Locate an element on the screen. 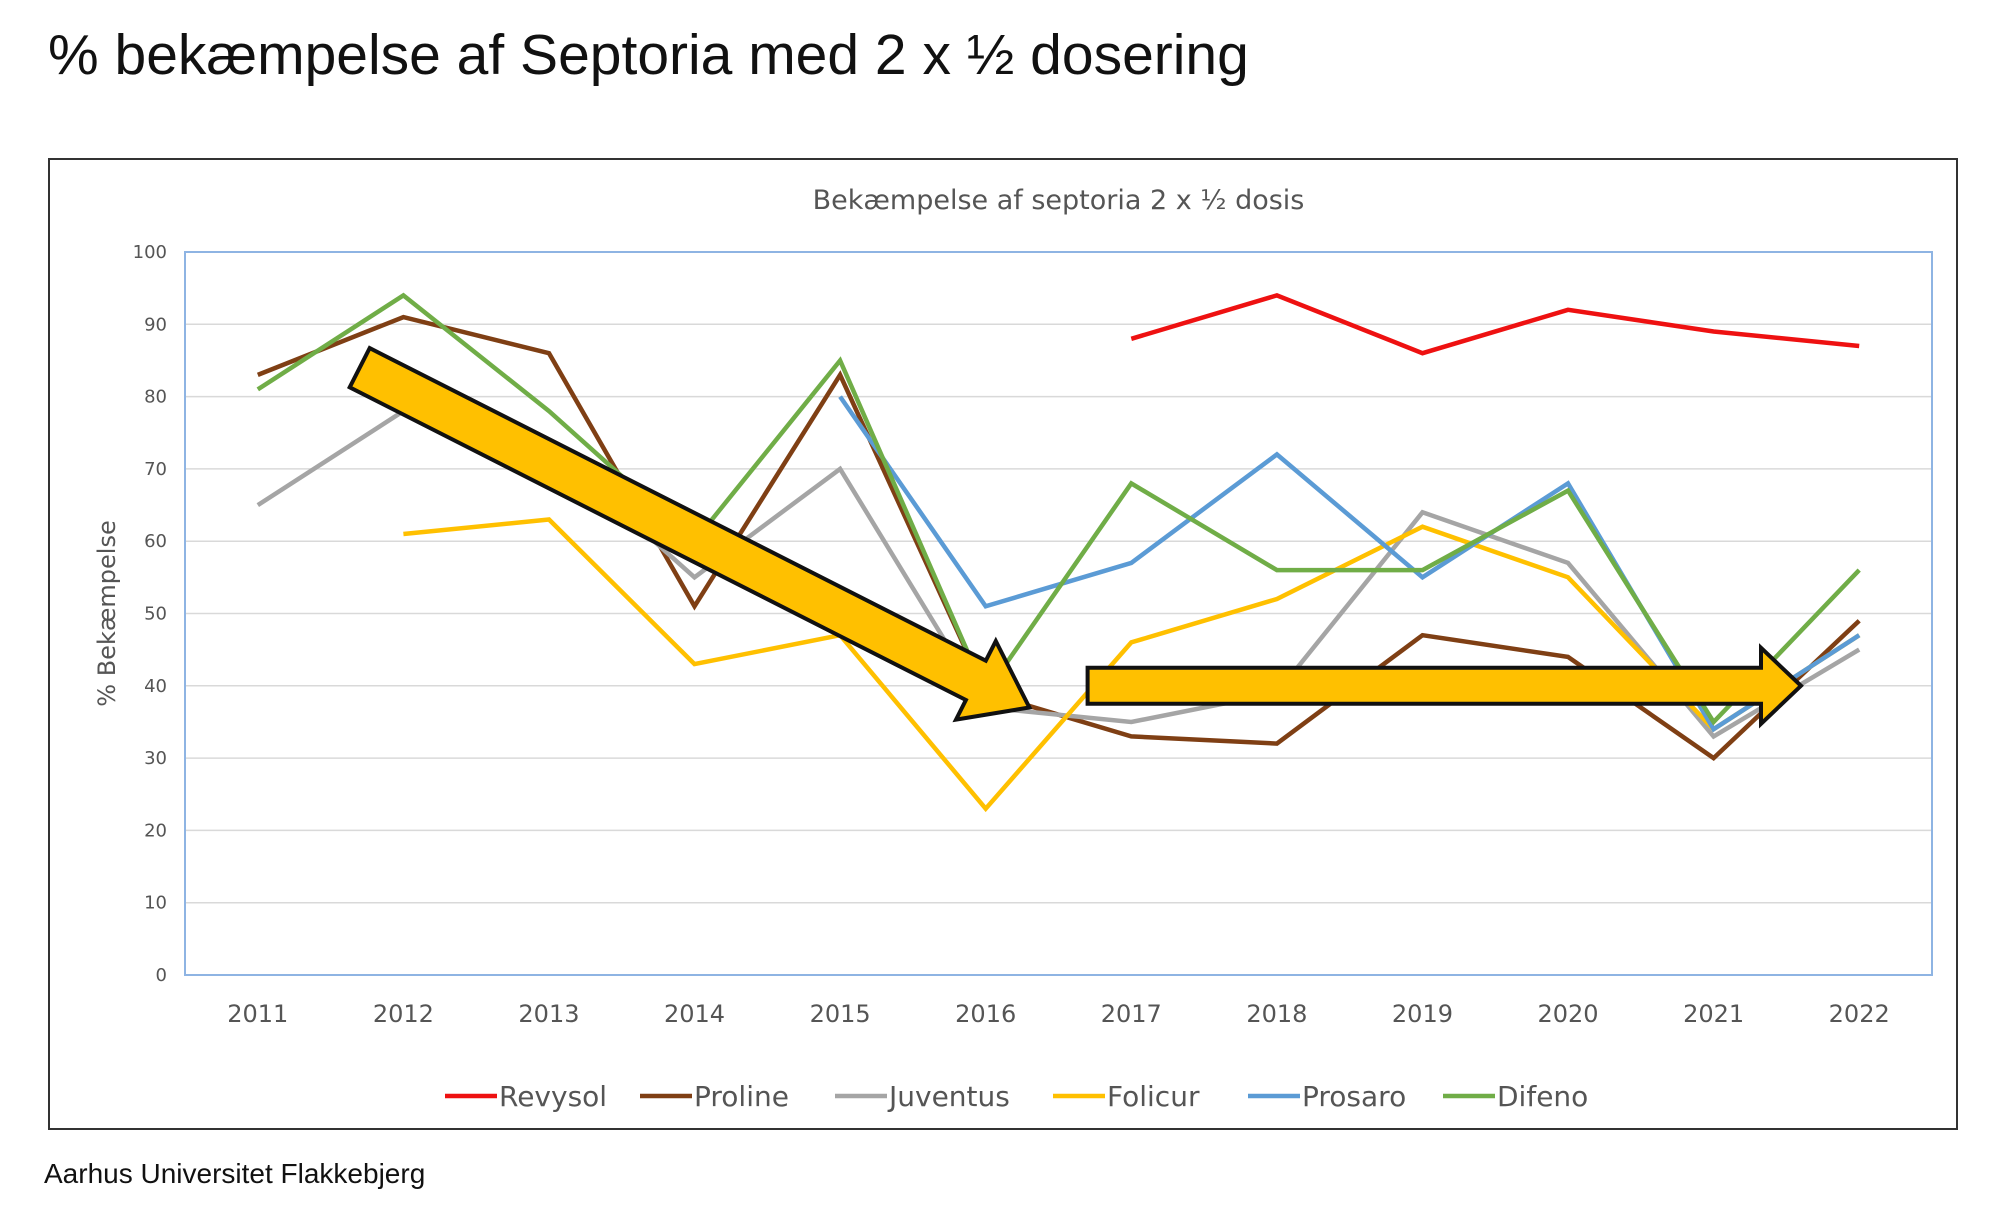 Image resolution: width=2000 pixels, height=1225 pixels. annotation-arrow-down is located at coordinates (690, 534).